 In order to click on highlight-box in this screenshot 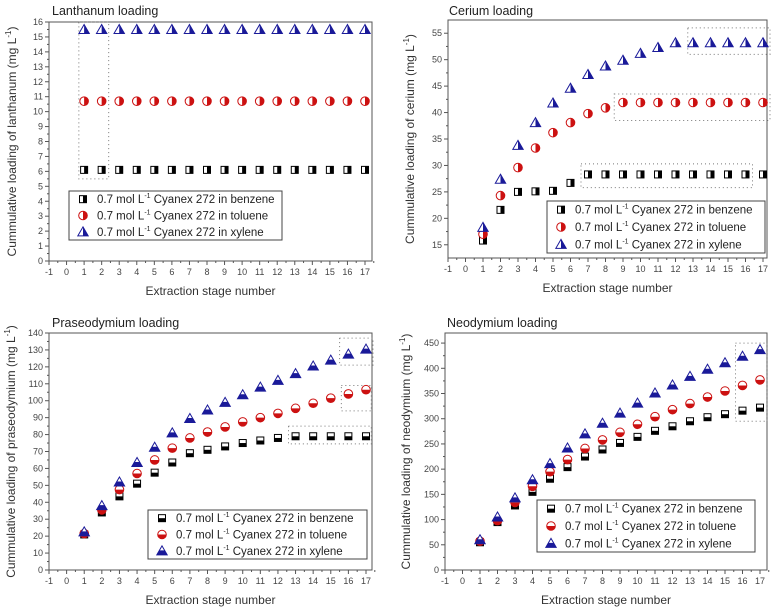, I will do `click(356, 351)`.